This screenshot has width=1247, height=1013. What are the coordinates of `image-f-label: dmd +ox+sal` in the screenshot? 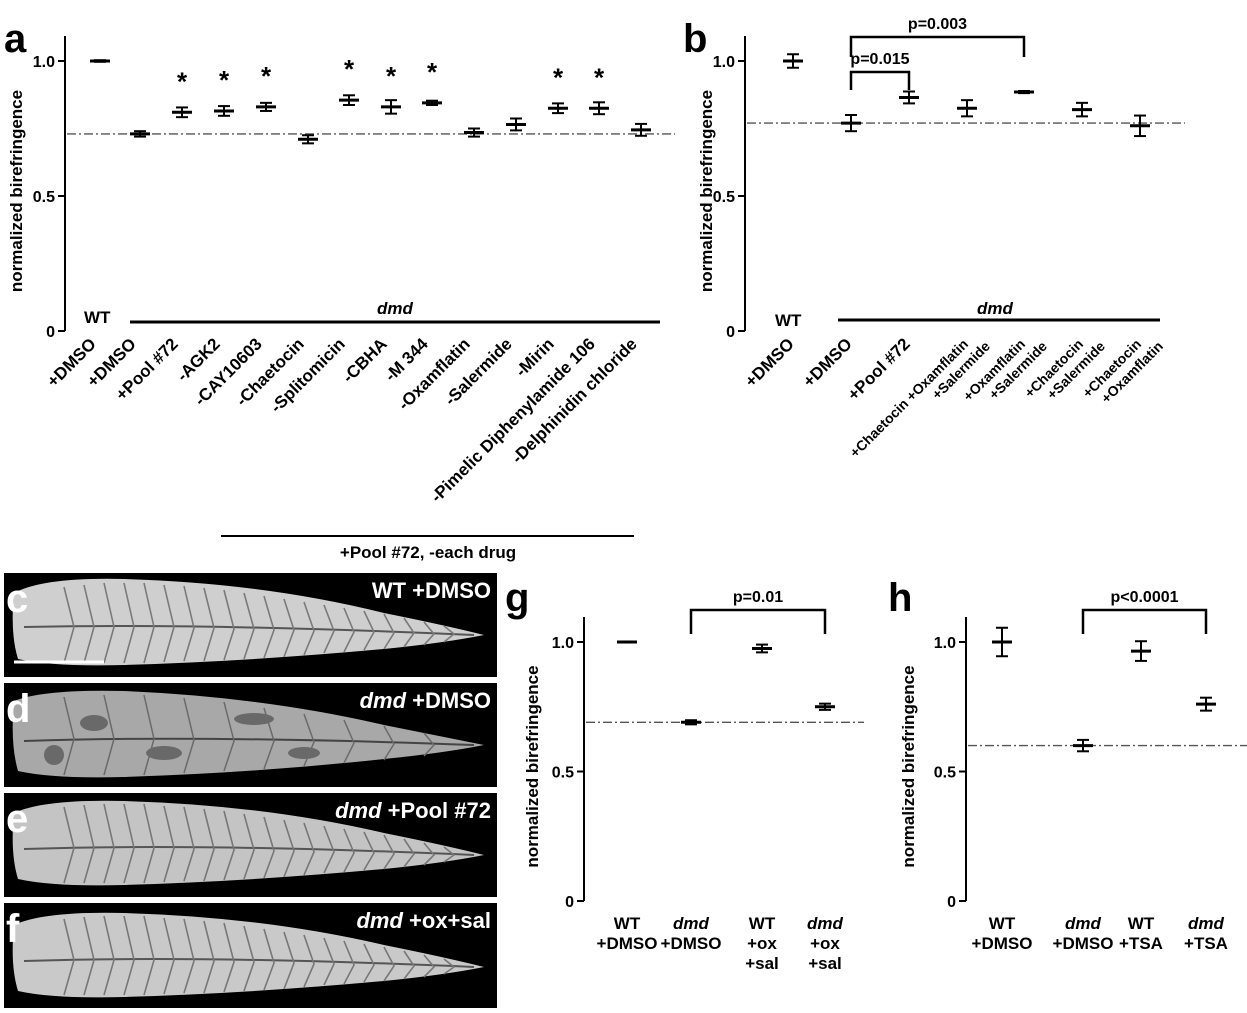 It's located at (423, 920).